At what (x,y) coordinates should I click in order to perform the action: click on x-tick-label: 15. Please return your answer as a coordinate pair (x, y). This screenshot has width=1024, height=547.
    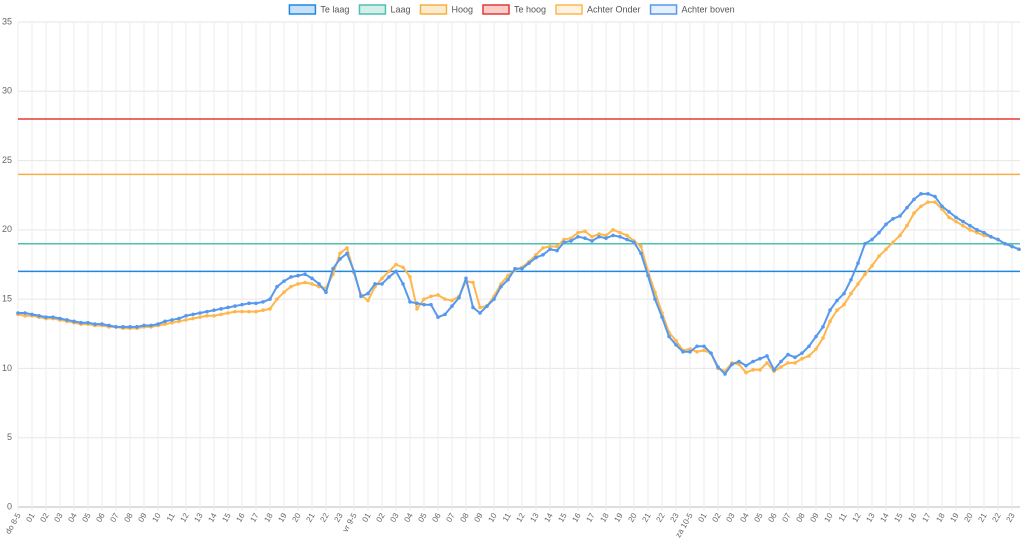
    Looking at the image, I should click on (898, 517).